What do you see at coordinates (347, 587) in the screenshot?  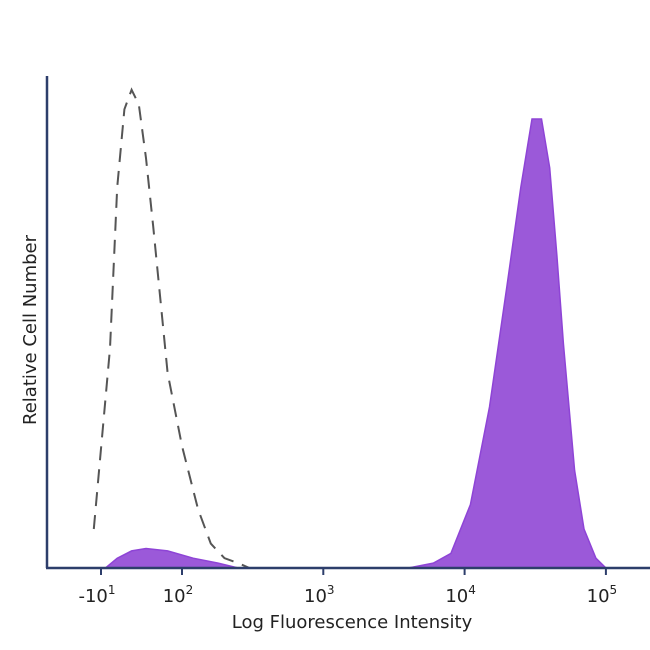 I see `x-tick-layer: -101 10² 10³ 10⁴ 10⁵` at bounding box center [347, 587].